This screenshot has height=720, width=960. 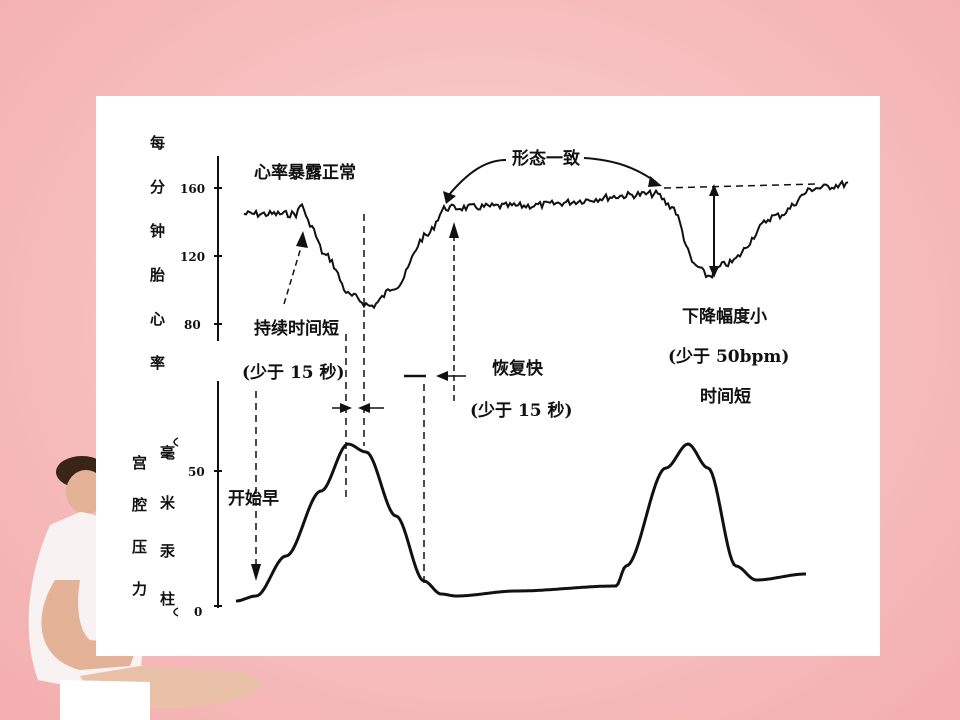 What do you see at coordinates (253, 498) in the screenshot?
I see `label-start-early: 开始早` at bounding box center [253, 498].